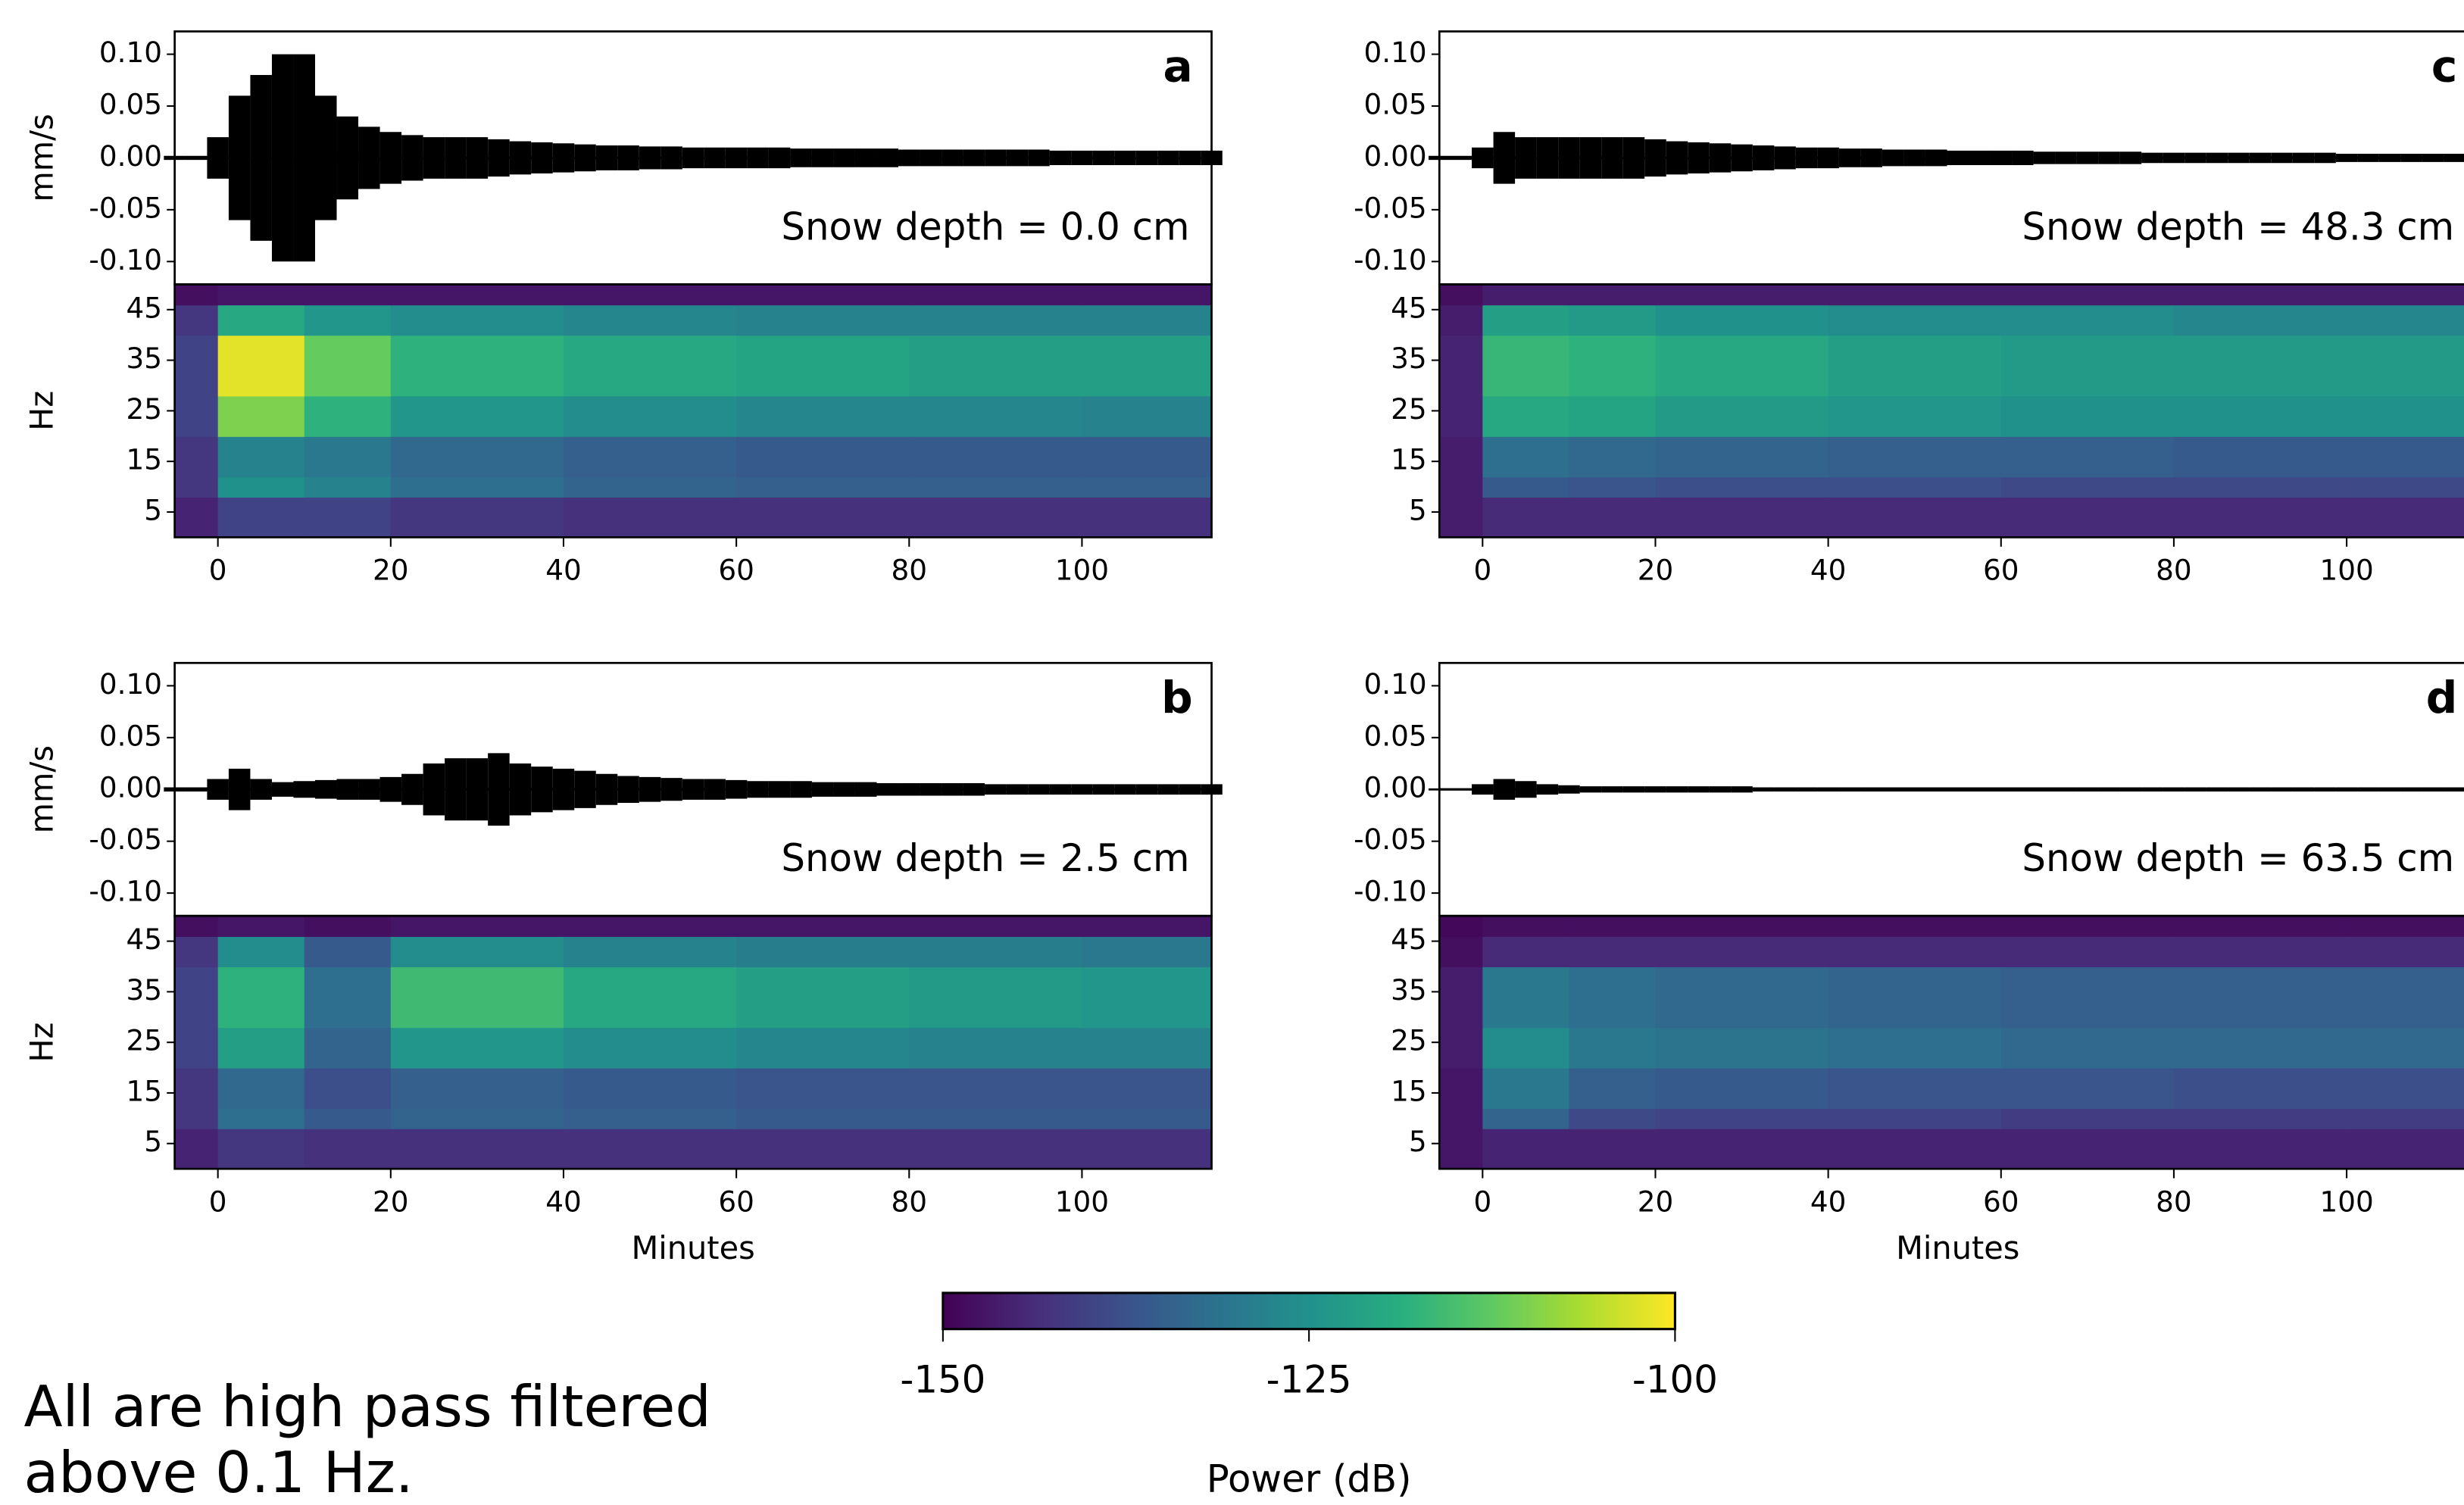  I want to click on note-line: above 0.1 Hz., so click(219, 1472).